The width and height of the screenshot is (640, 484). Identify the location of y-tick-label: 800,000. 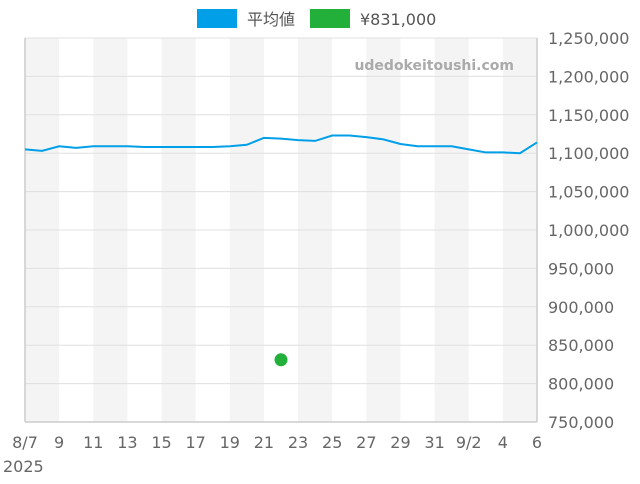
(581, 384).